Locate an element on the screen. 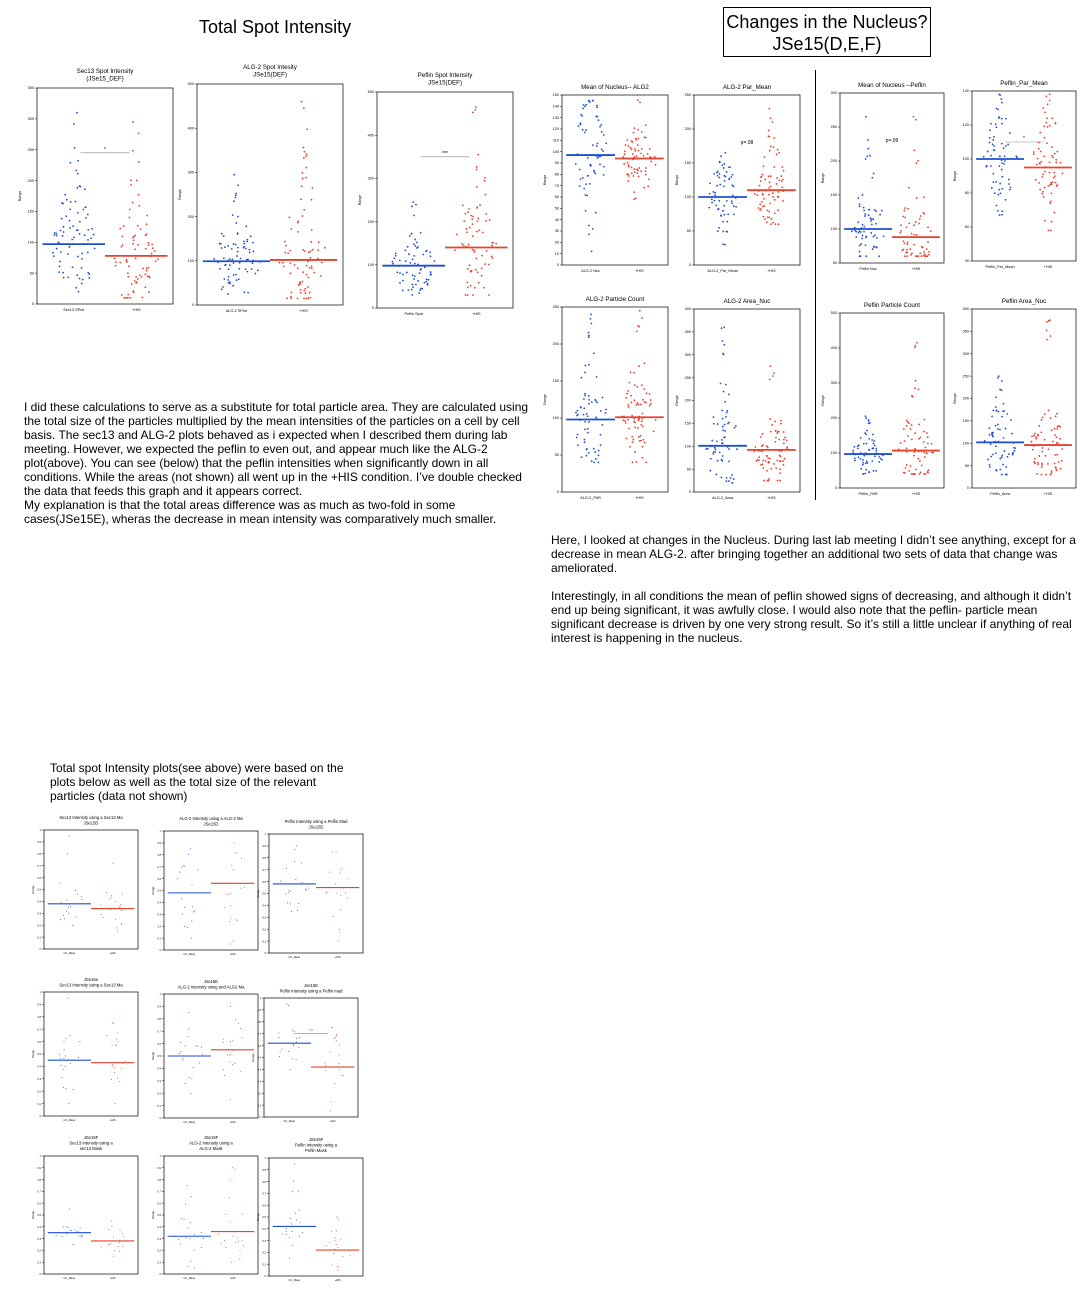 The width and height of the screenshot is (1092, 1304). x-tick-label: CC_Mean is located at coordinates (295, 957).